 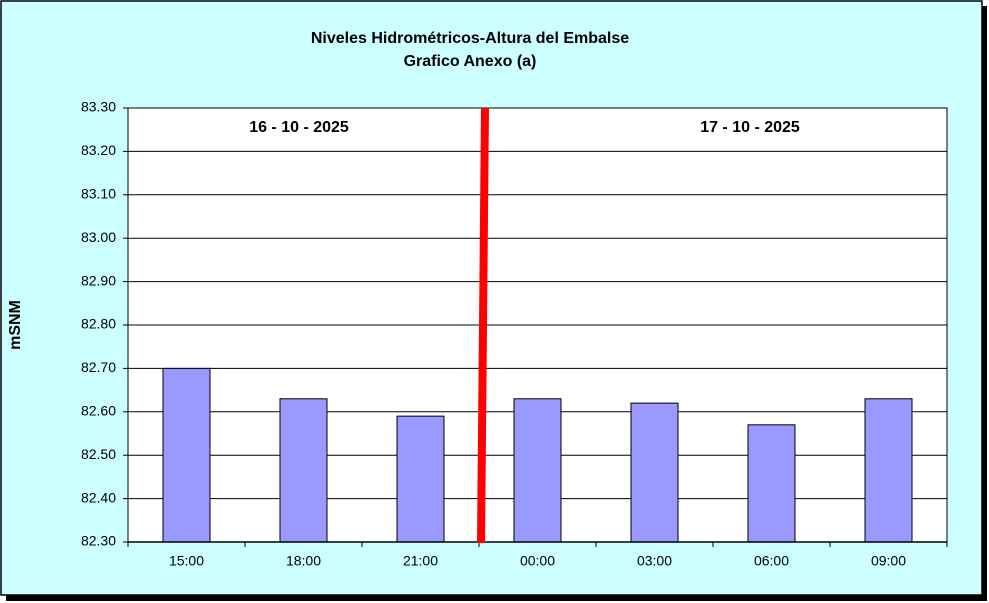 What do you see at coordinates (537, 561) in the screenshot?
I see `x-tick-label: 00:00` at bounding box center [537, 561].